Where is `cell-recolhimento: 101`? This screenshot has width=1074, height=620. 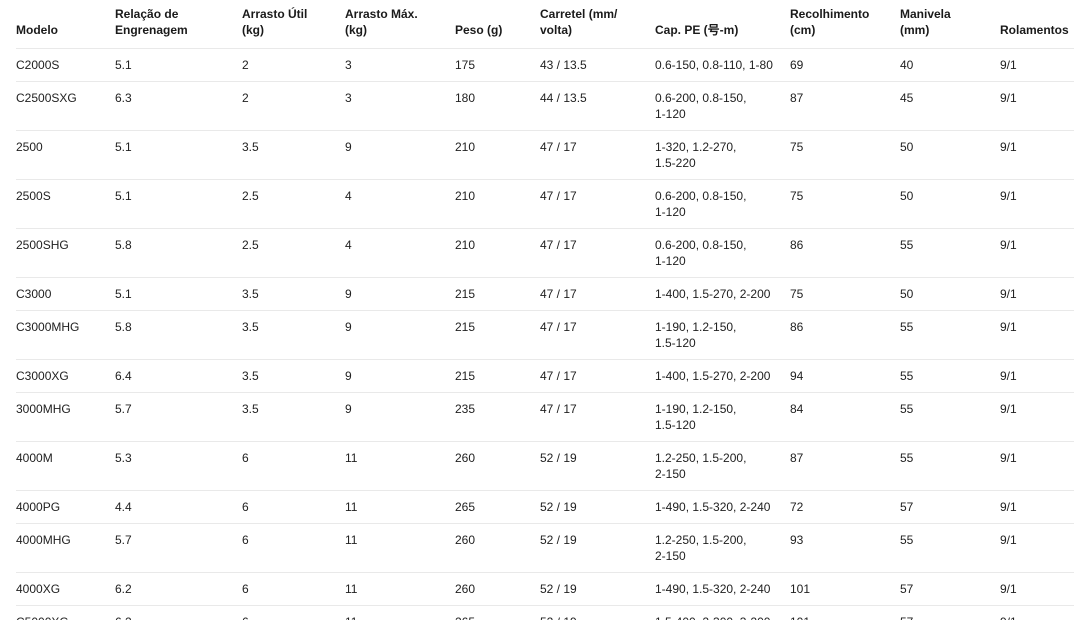 cell-recolhimento: 101 is located at coordinates (800, 589).